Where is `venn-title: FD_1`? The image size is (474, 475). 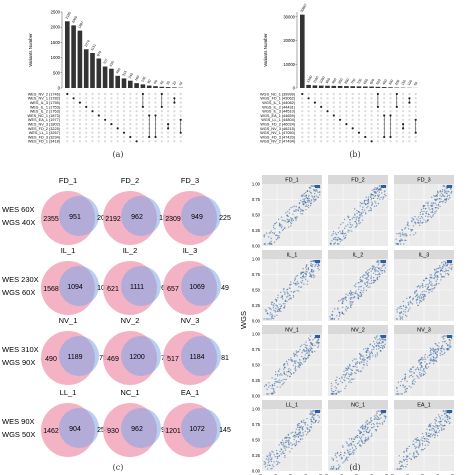 venn-title: FD_1 is located at coordinates (68, 180).